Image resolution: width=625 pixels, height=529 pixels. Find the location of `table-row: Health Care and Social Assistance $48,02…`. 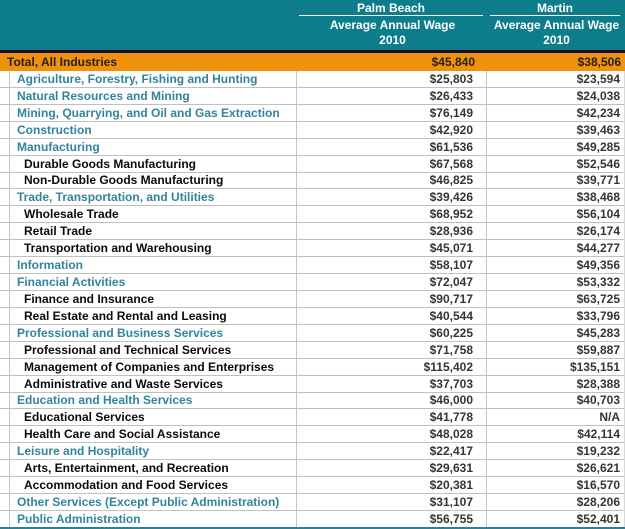

table-row: Health Care and Social Assistance $48,02… is located at coordinates (312, 435).